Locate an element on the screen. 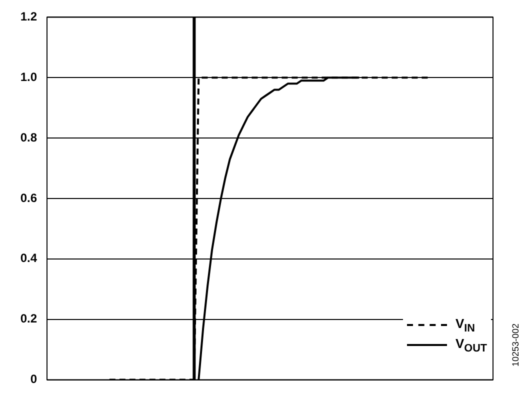 The width and height of the screenshot is (523, 397). y-tick-label: 0.4 is located at coordinates (29, 258).